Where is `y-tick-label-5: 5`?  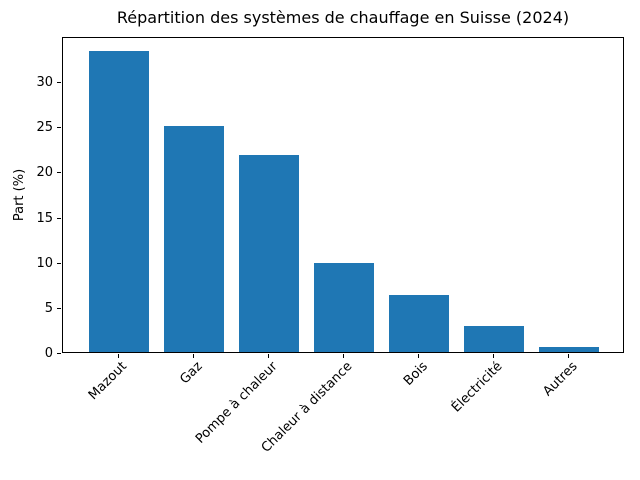
y-tick-label-5: 5 is located at coordinates (48, 308).